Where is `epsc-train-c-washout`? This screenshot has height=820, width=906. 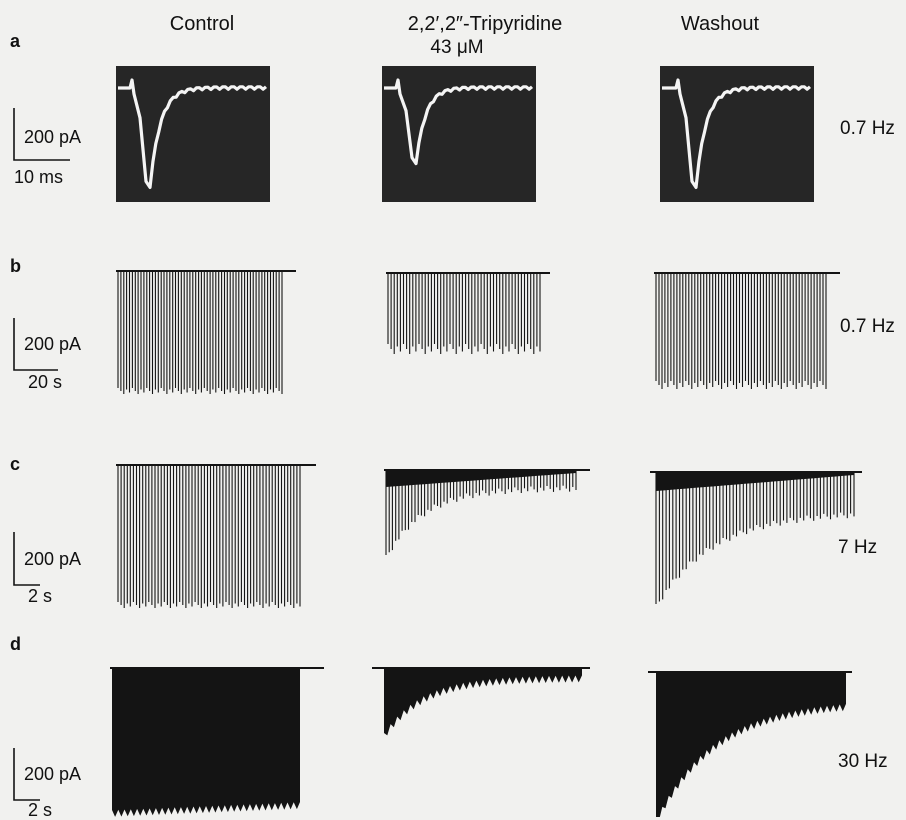 epsc-train-c-washout is located at coordinates (756, 537).